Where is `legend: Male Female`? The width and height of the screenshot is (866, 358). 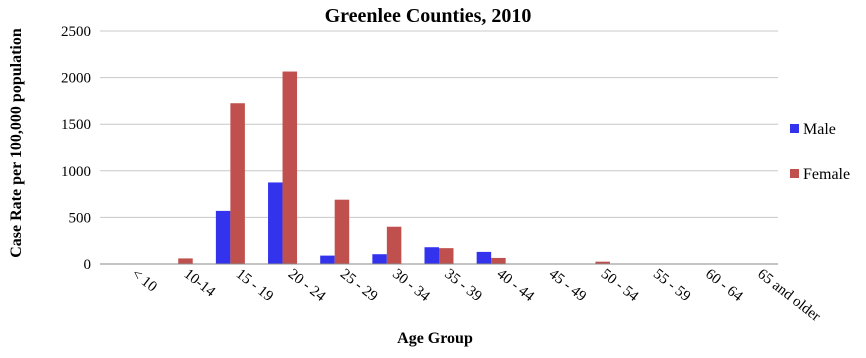
legend: Male Female is located at coordinates (820, 152).